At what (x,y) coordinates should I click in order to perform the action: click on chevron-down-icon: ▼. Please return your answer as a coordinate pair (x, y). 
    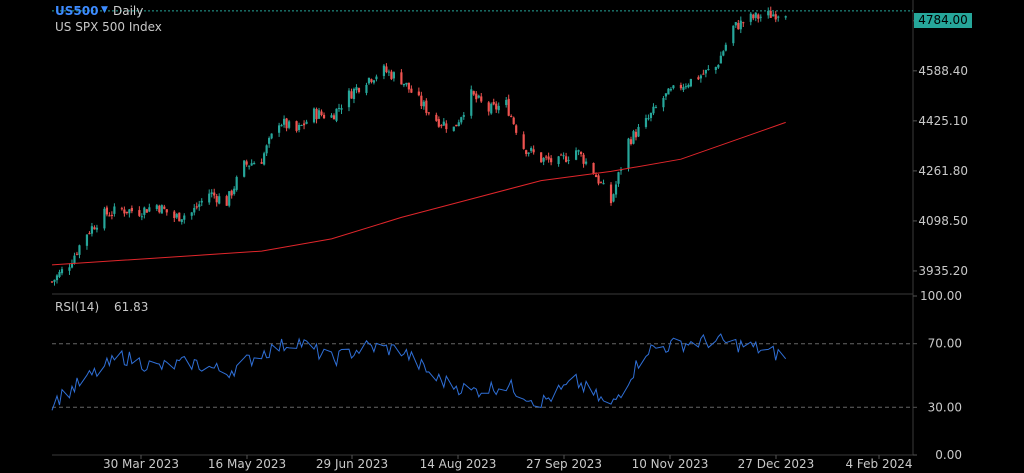
    Looking at the image, I should click on (104, 10).